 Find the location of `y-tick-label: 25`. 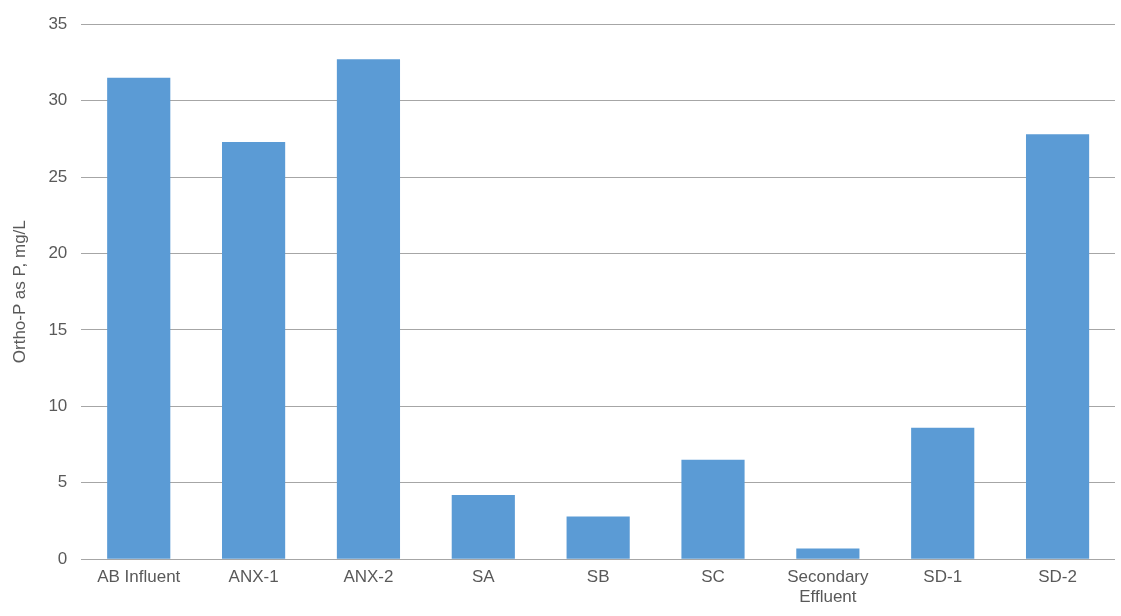

y-tick-label: 25 is located at coordinates (58, 176).